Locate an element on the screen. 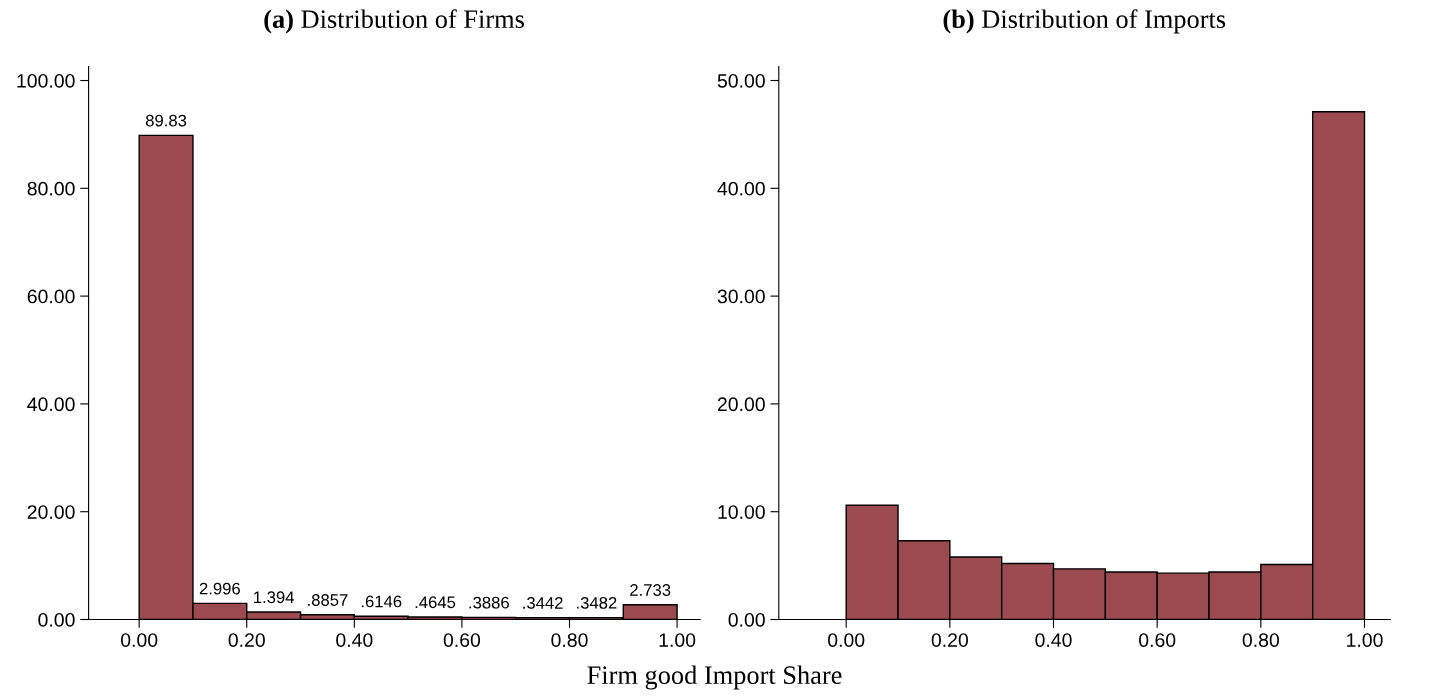 The image size is (1429, 700). data-label: .3482 is located at coordinates (597, 602).